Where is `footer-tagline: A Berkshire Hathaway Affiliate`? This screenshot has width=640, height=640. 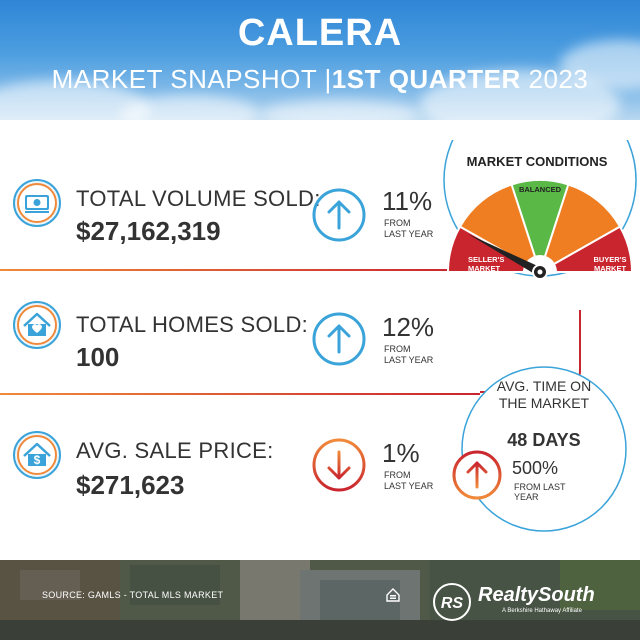
footer-tagline: A Berkshire Hathaway Affiliate is located at coordinates (542, 611).